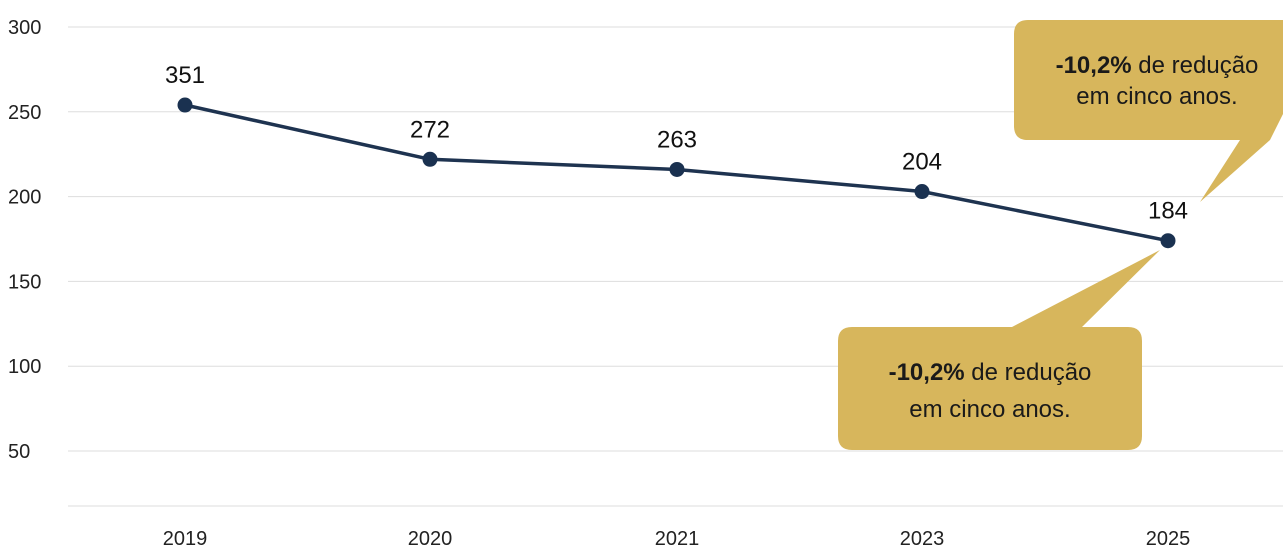  I want to click on y-tick-label: 50, so click(19, 452).